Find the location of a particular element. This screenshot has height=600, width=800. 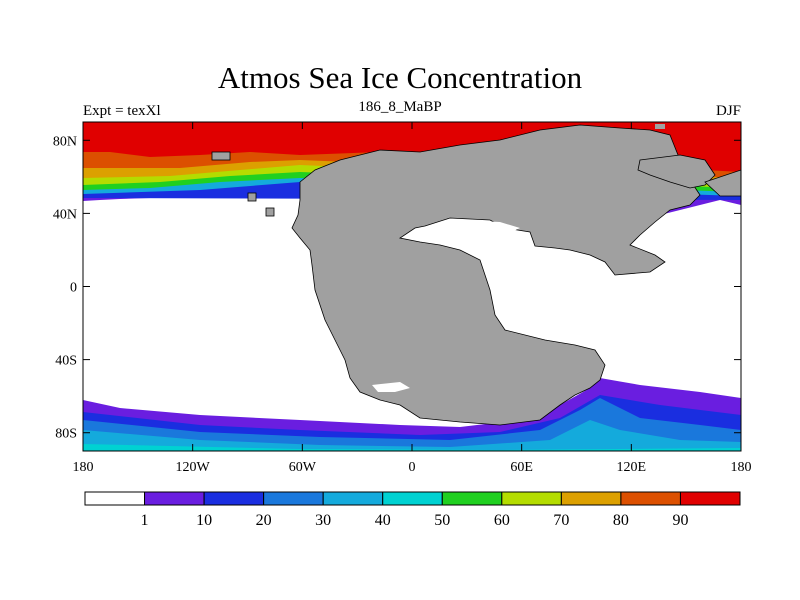

lon-tick-label: 60W is located at coordinates (303, 467).